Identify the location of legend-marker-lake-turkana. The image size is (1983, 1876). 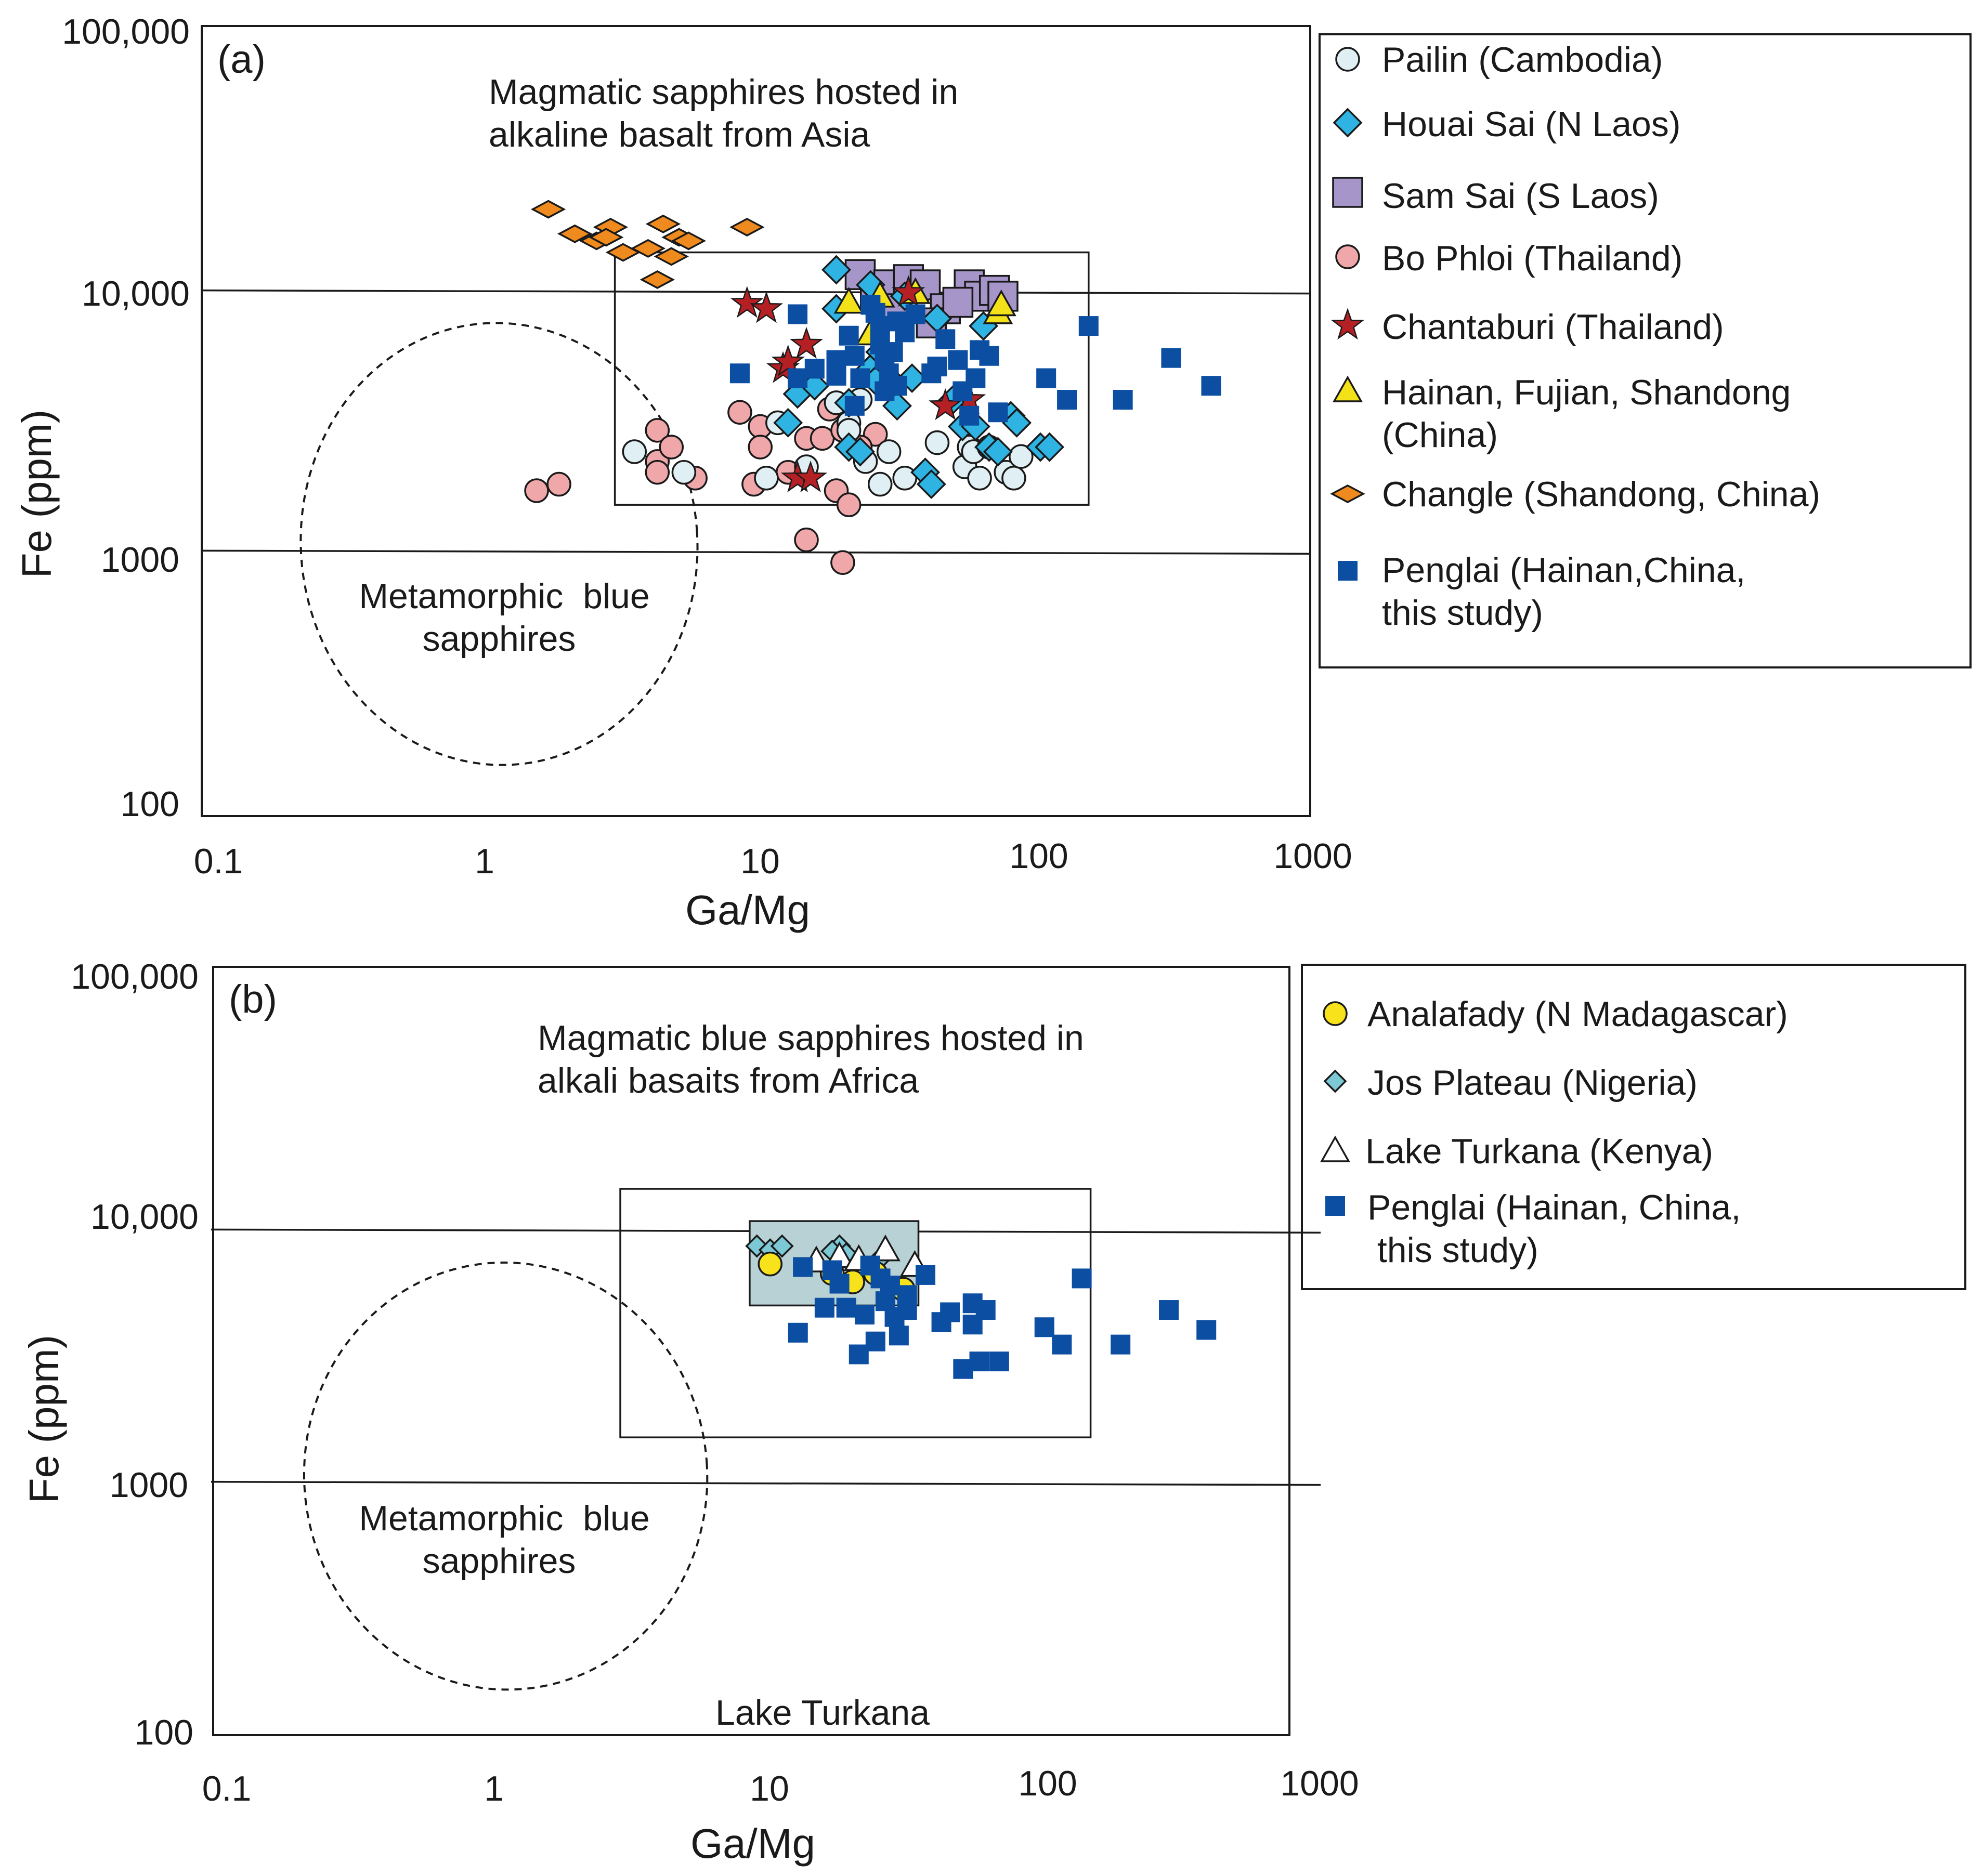
(1335, 1148).